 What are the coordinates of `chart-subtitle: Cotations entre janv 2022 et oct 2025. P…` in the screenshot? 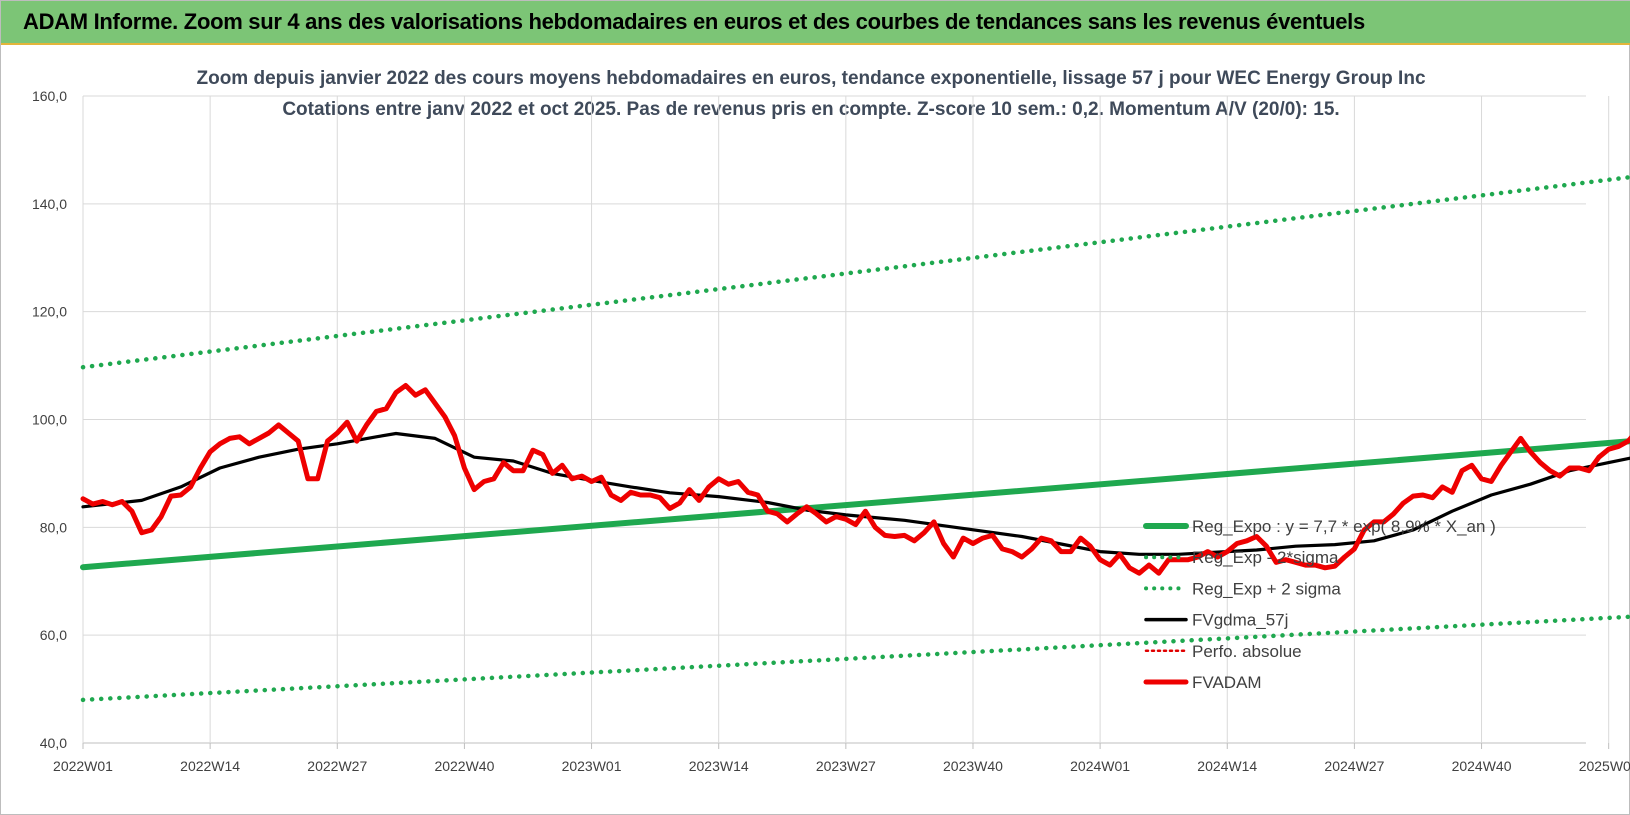 It's located at (810, 109).